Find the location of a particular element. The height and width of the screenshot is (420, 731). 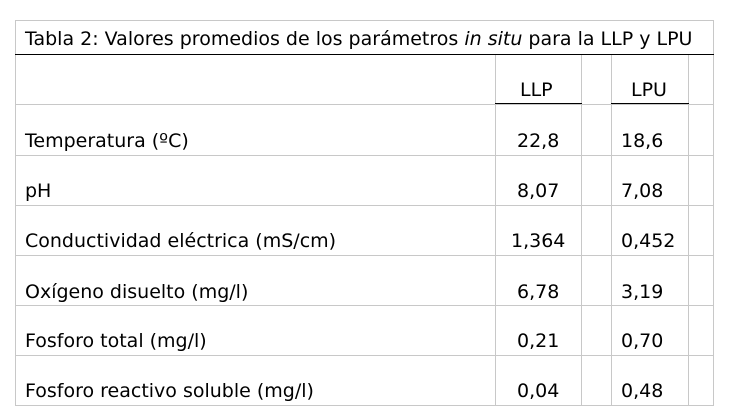

row-label: Oxígeno disuelto (mg/l) is located at coordinates (137, 292).